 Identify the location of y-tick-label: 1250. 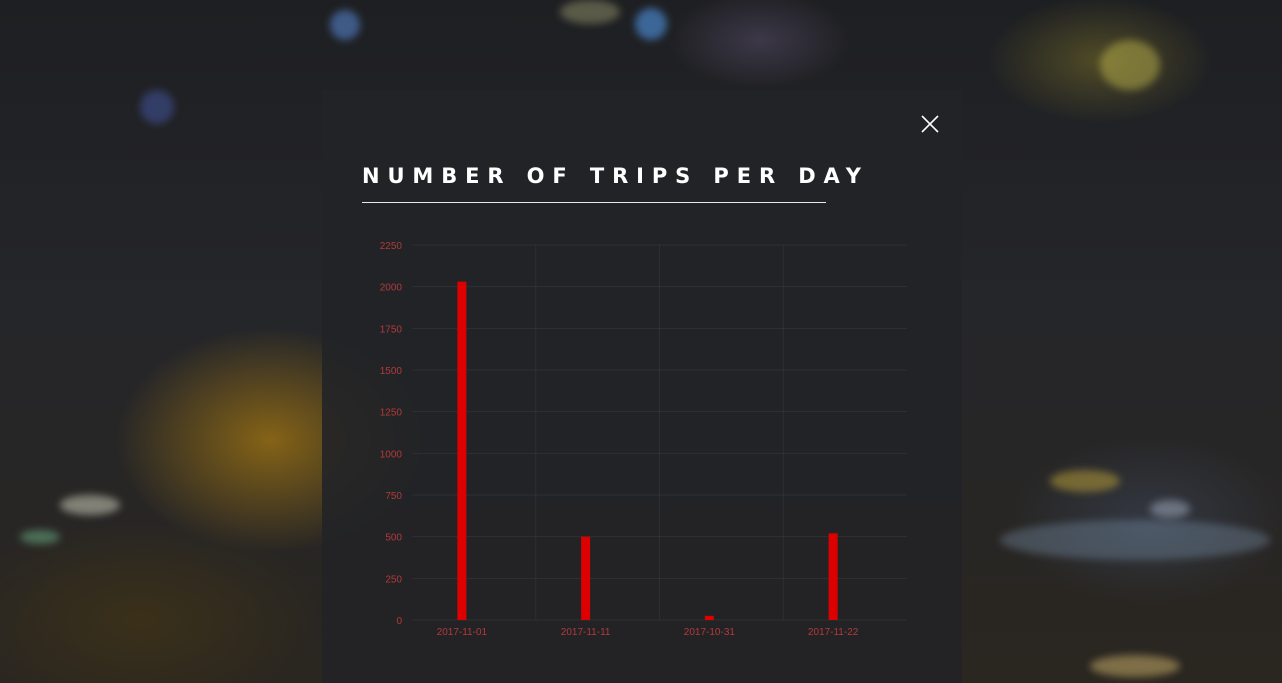
(391, 413).